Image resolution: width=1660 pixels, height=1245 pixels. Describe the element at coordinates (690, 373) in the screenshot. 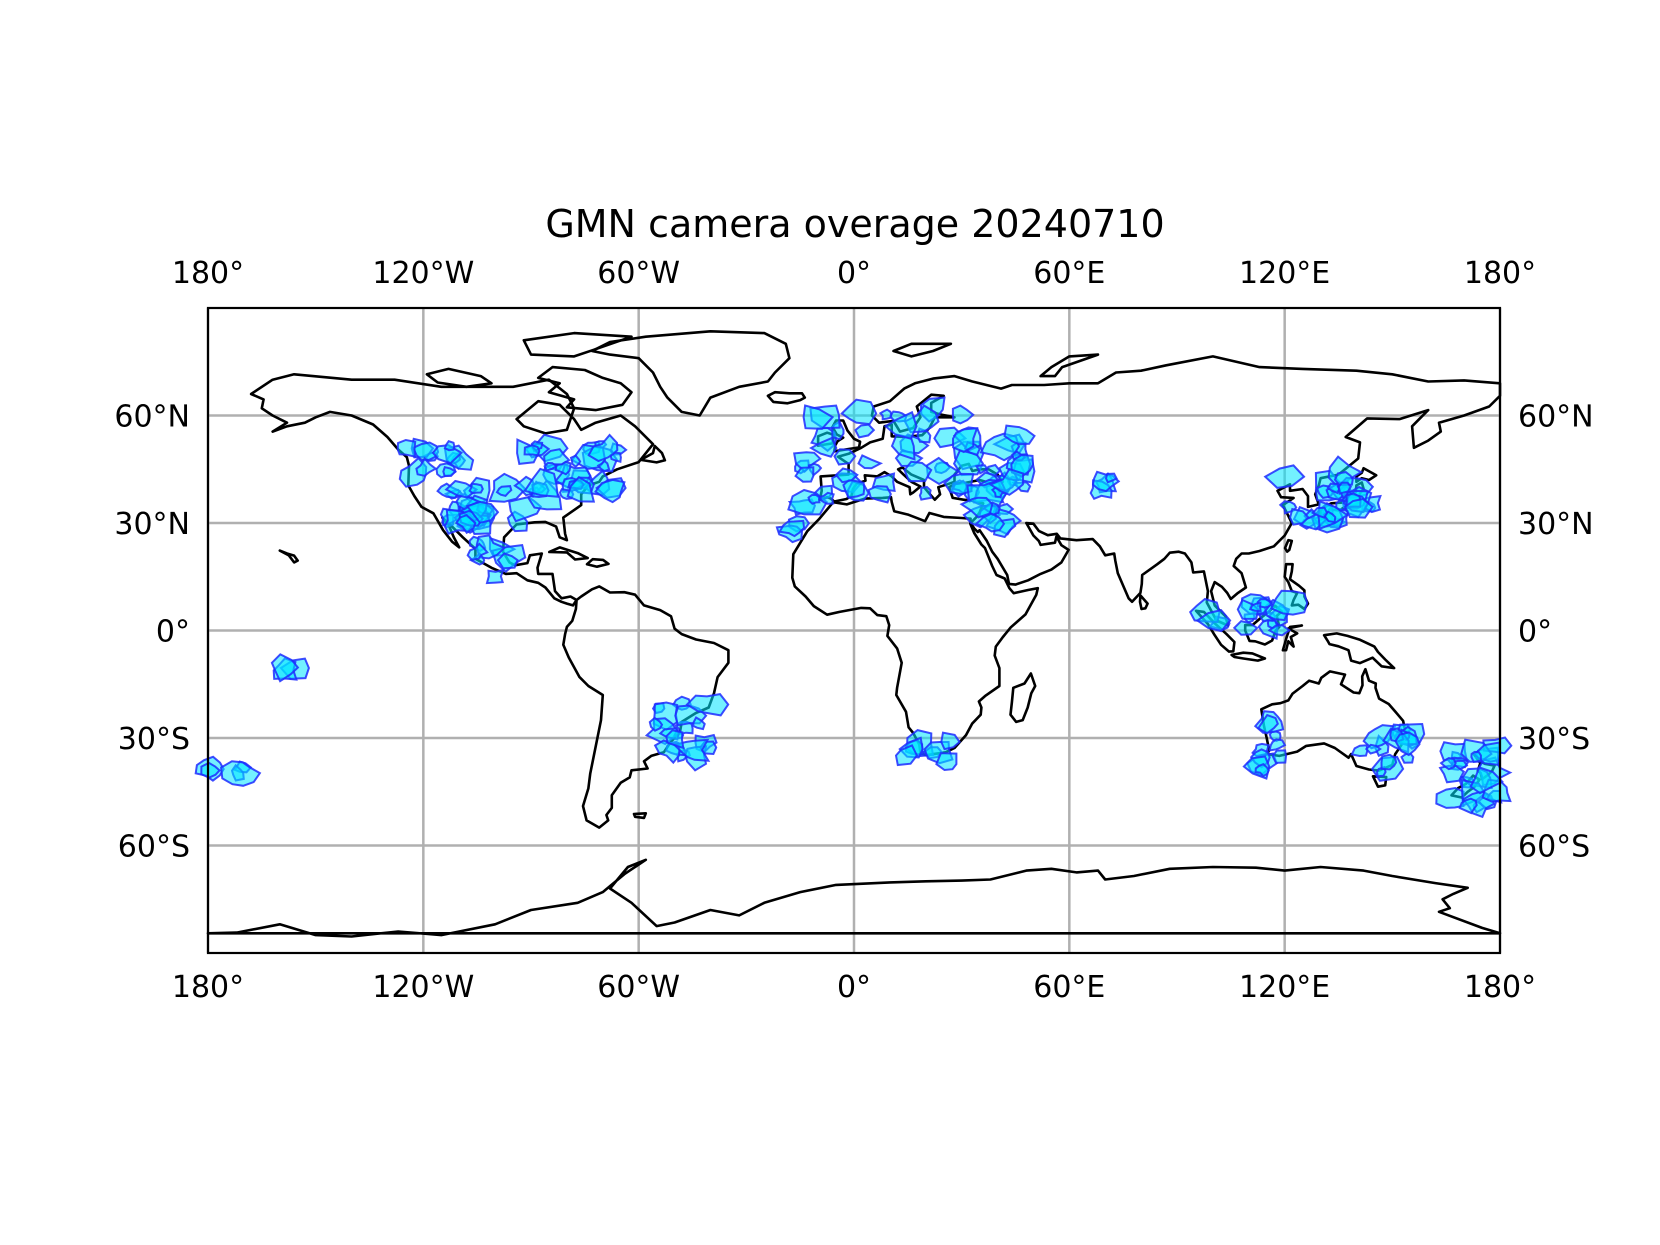

I see `coastline-greenland` at that location.